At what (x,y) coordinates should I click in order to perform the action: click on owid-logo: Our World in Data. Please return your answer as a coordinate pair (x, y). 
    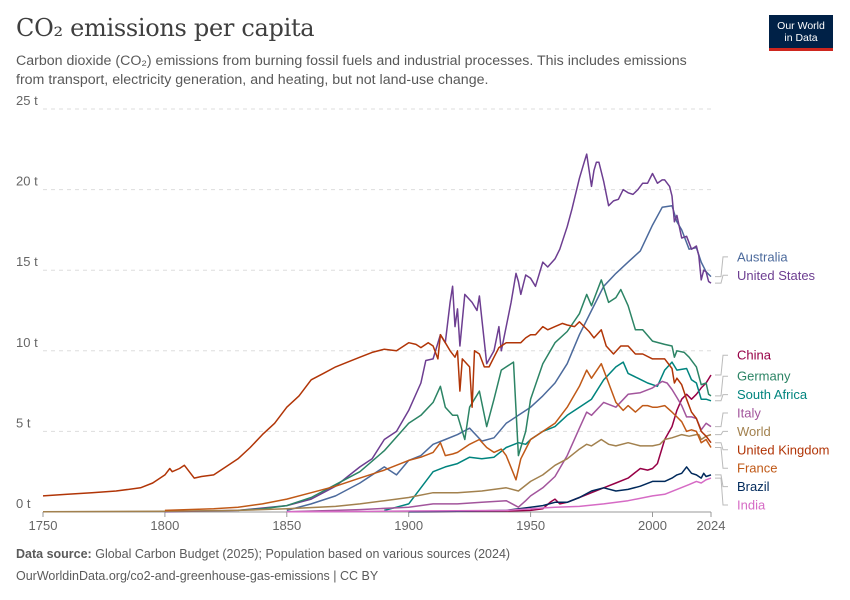
    Looking at the image, I should click on (801, 33).